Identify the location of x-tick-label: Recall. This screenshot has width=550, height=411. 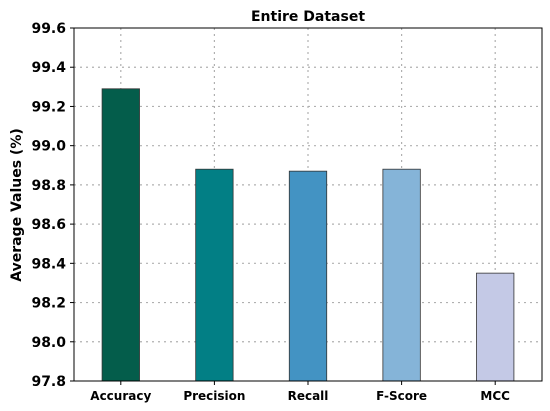
(308, 396).